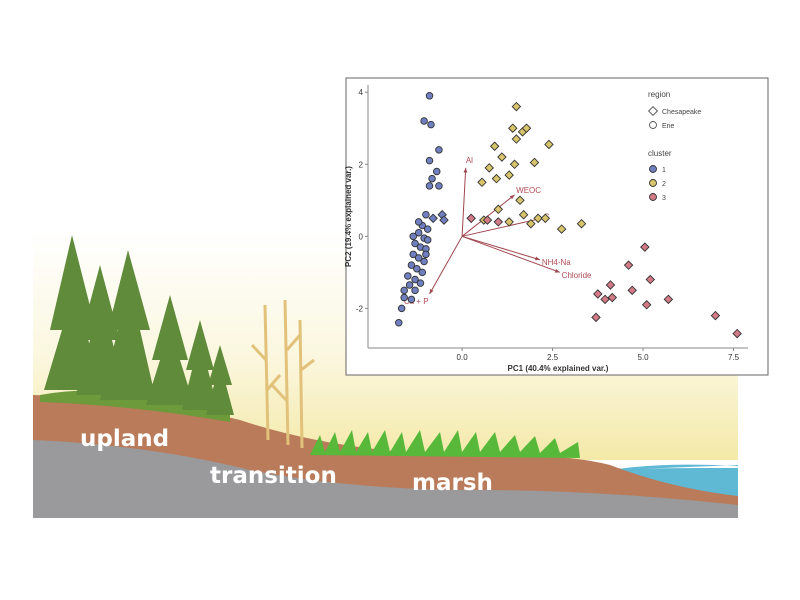 The width and height of the screenshot is (800, 600). I want to click on understory, so click(135, 406).